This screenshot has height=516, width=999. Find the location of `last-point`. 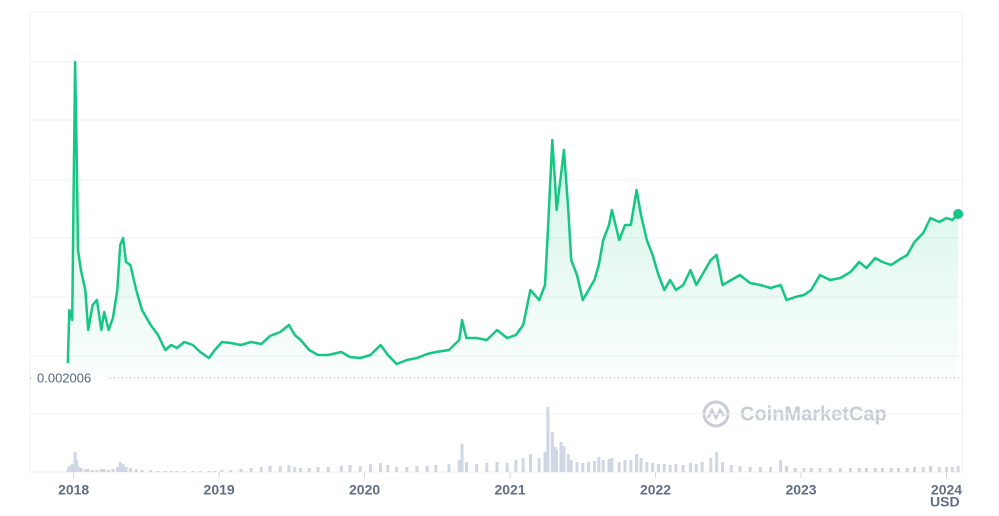

last-point is located at coordinates (958, 214).